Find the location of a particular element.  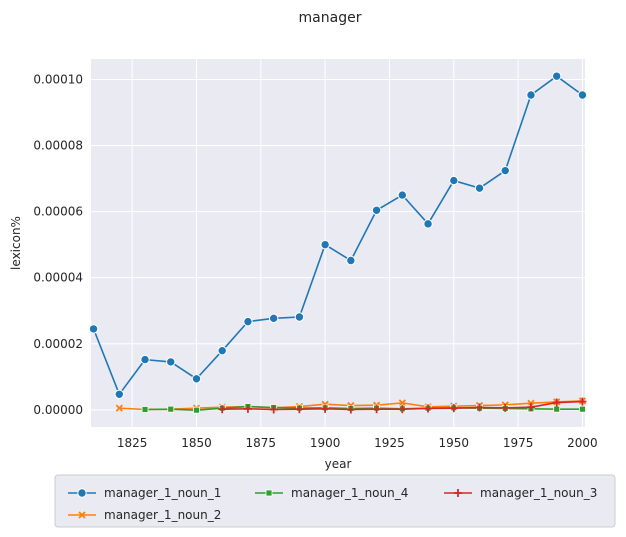

legend-item: manager_1_noun_1 is located at coordinates (144, 493).